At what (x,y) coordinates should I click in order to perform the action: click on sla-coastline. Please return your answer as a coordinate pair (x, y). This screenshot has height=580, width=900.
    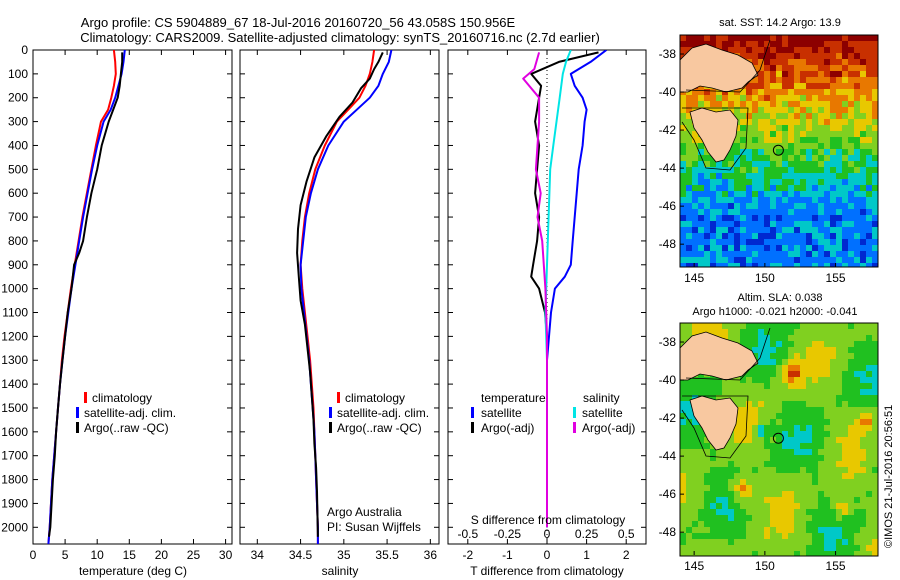
    Looking at the image, I should click on (725, 393).